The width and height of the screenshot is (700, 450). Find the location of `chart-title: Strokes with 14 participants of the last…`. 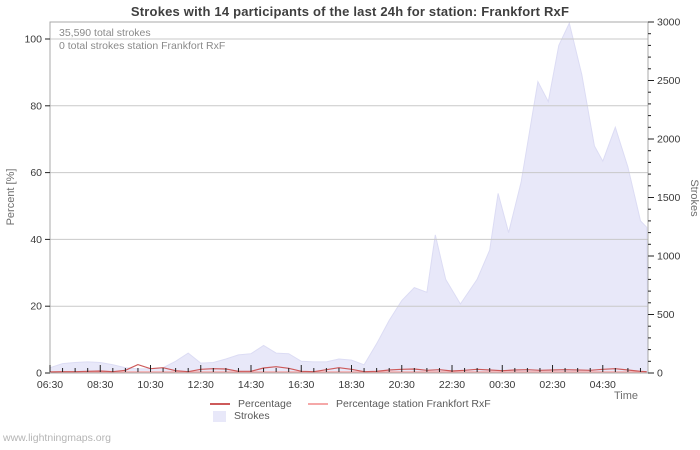

chart-title: Strokes with 14 participants of the last… is located at coordinates (350, 11).